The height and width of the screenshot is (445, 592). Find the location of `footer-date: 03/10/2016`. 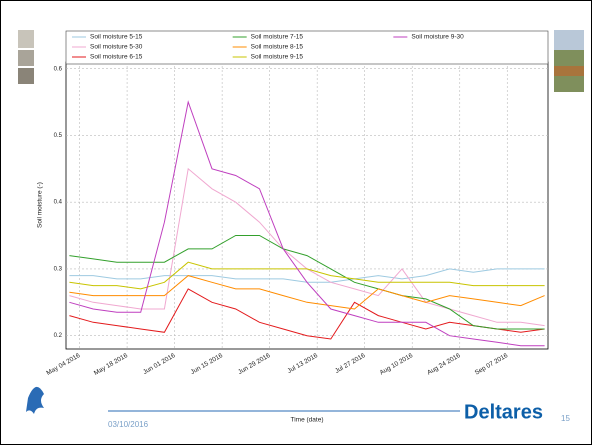

footer-date: 03/10/2016 is located at coordinates (128, 424).